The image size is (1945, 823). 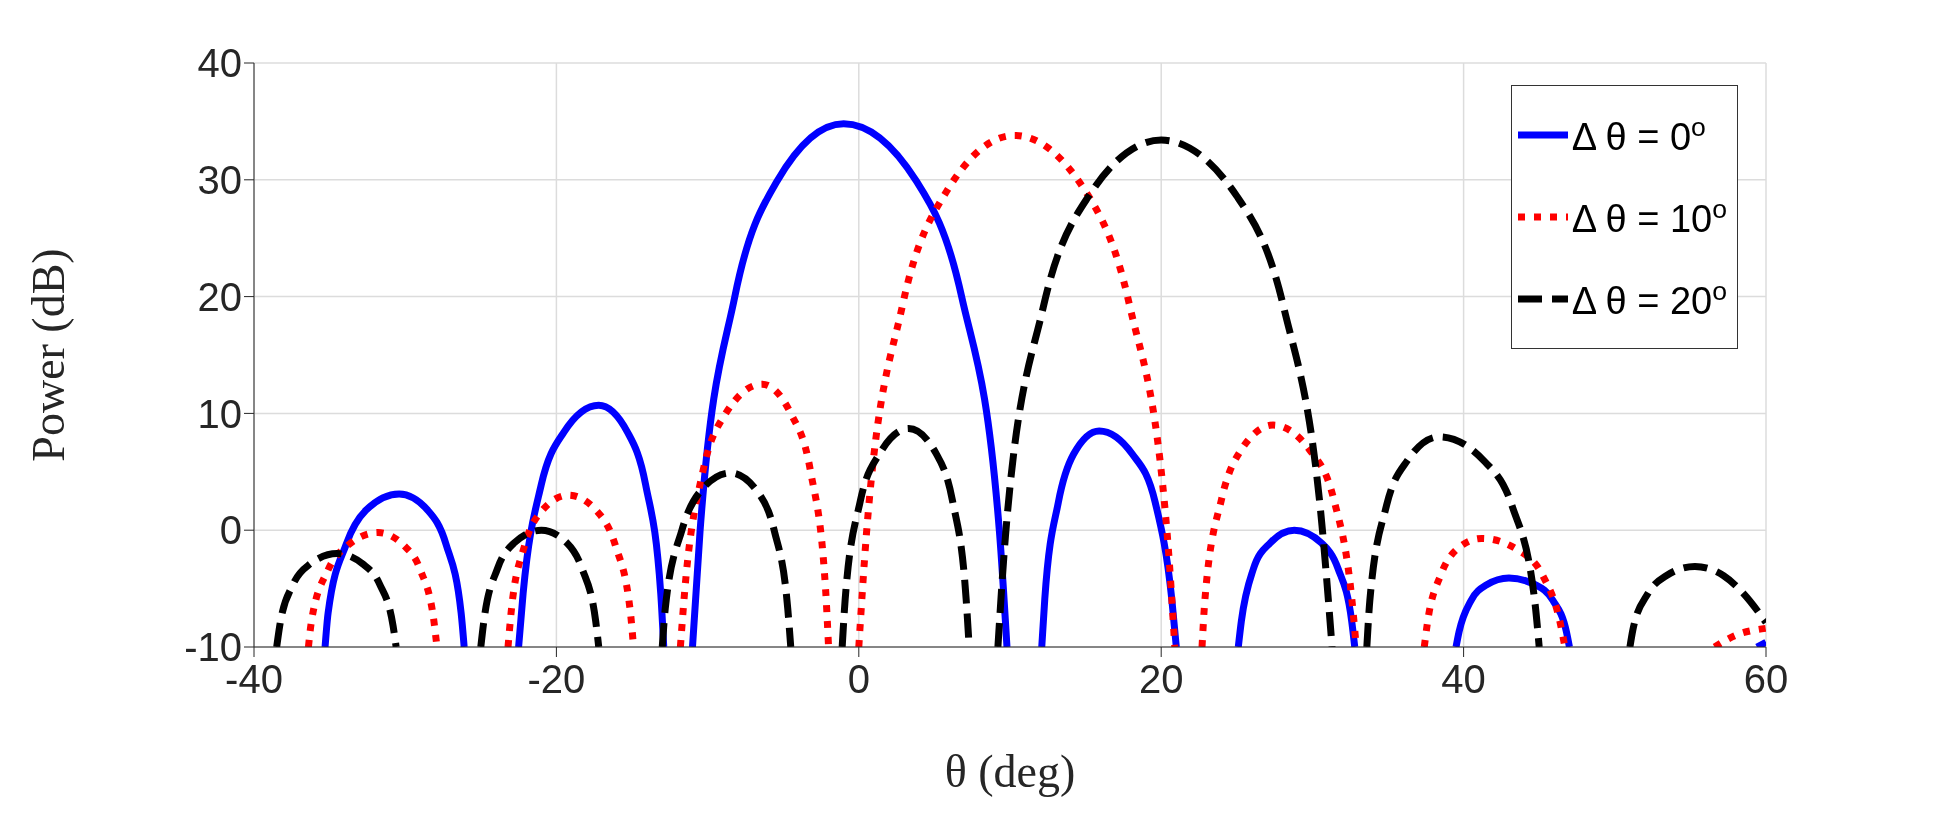 What do you see at coordinates (1161, 679) in the screenshot?
I see `x-tick-label: 20` at bounding box center [1161, 679].